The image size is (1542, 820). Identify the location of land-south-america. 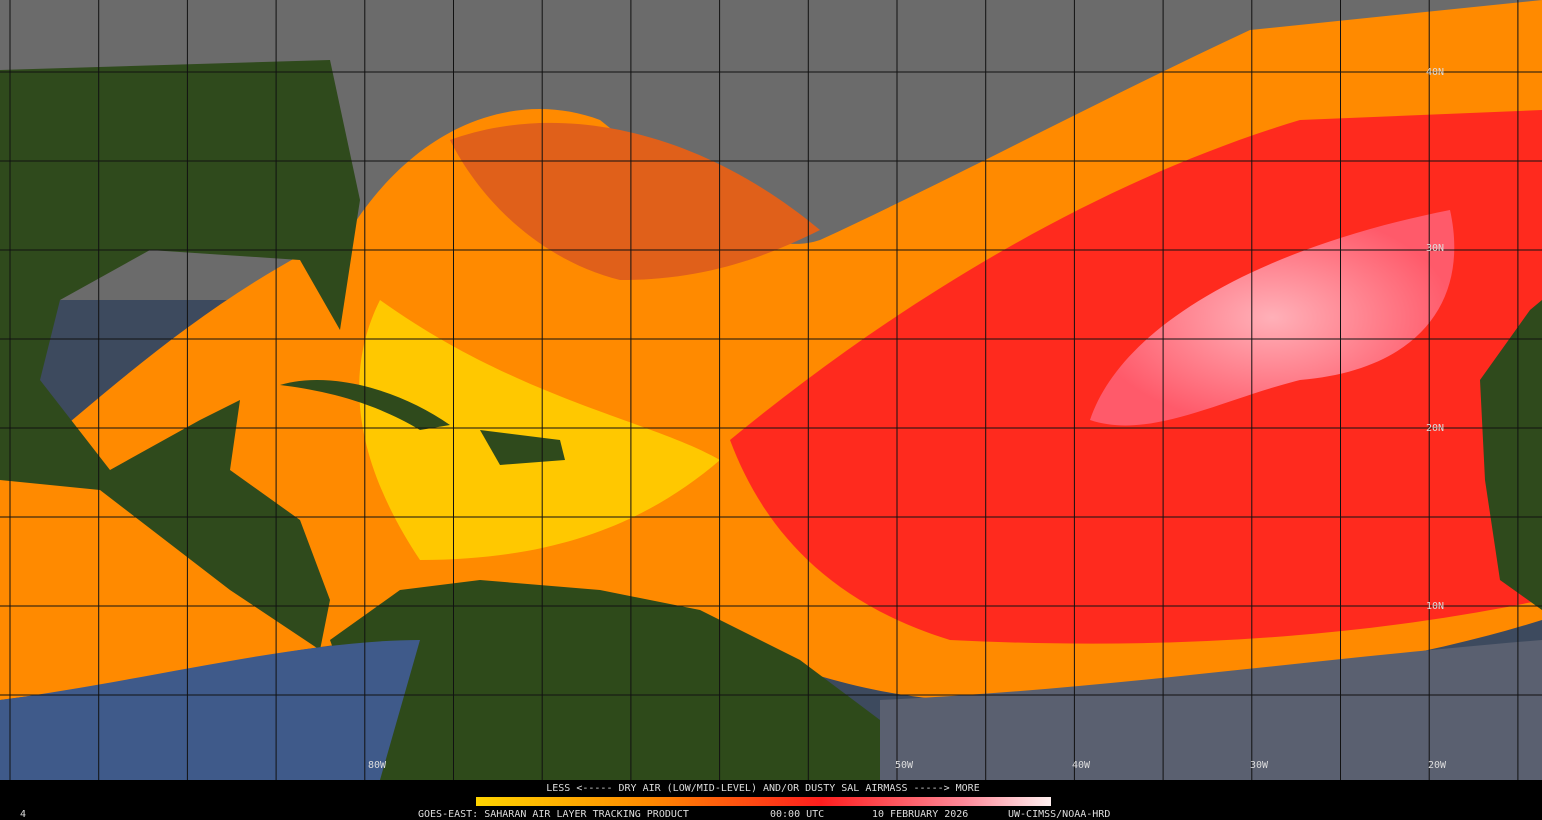
(605, 680).